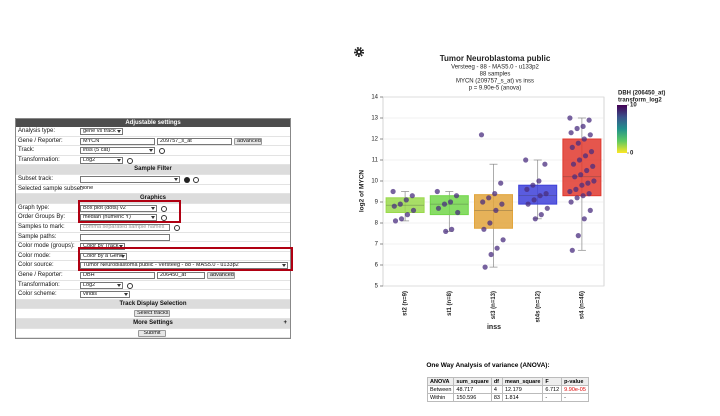 The height and width of the screenshot is (416, 720). Describe the element at coordinates (51, 188) in the screenshot. I see `field-label: Selected sample subset:` at that location.